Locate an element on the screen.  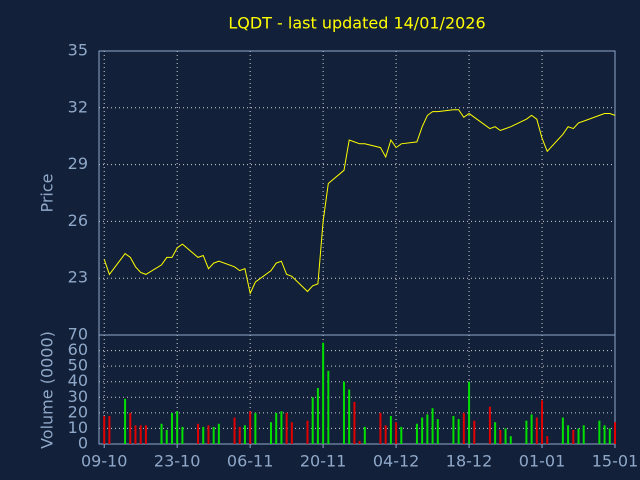
y-tick-label: 10 is located at coordinates (78, 427).